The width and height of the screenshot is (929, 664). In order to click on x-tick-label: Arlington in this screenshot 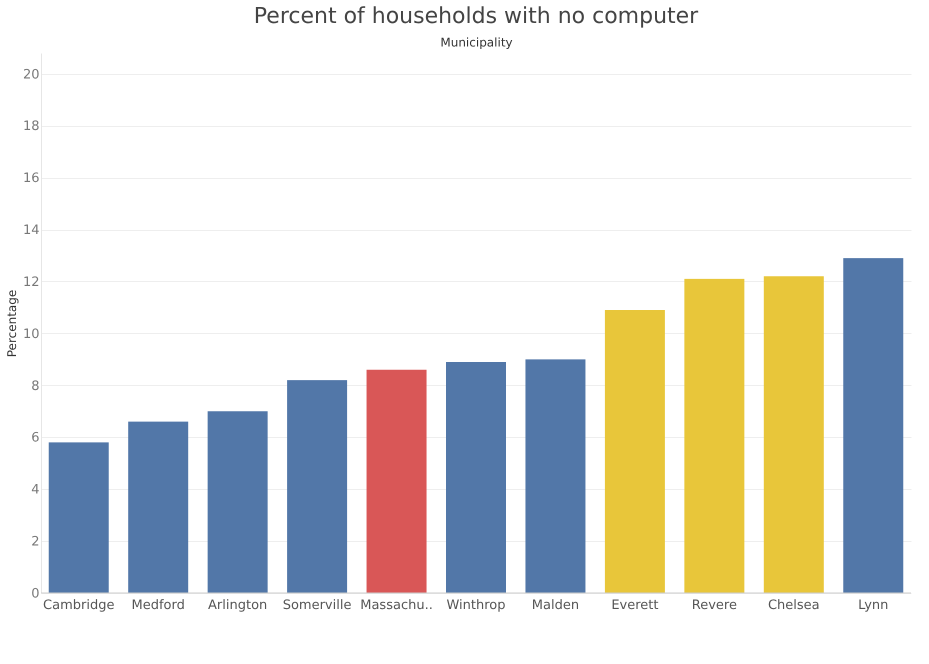, I will do `click(238, 605)`.